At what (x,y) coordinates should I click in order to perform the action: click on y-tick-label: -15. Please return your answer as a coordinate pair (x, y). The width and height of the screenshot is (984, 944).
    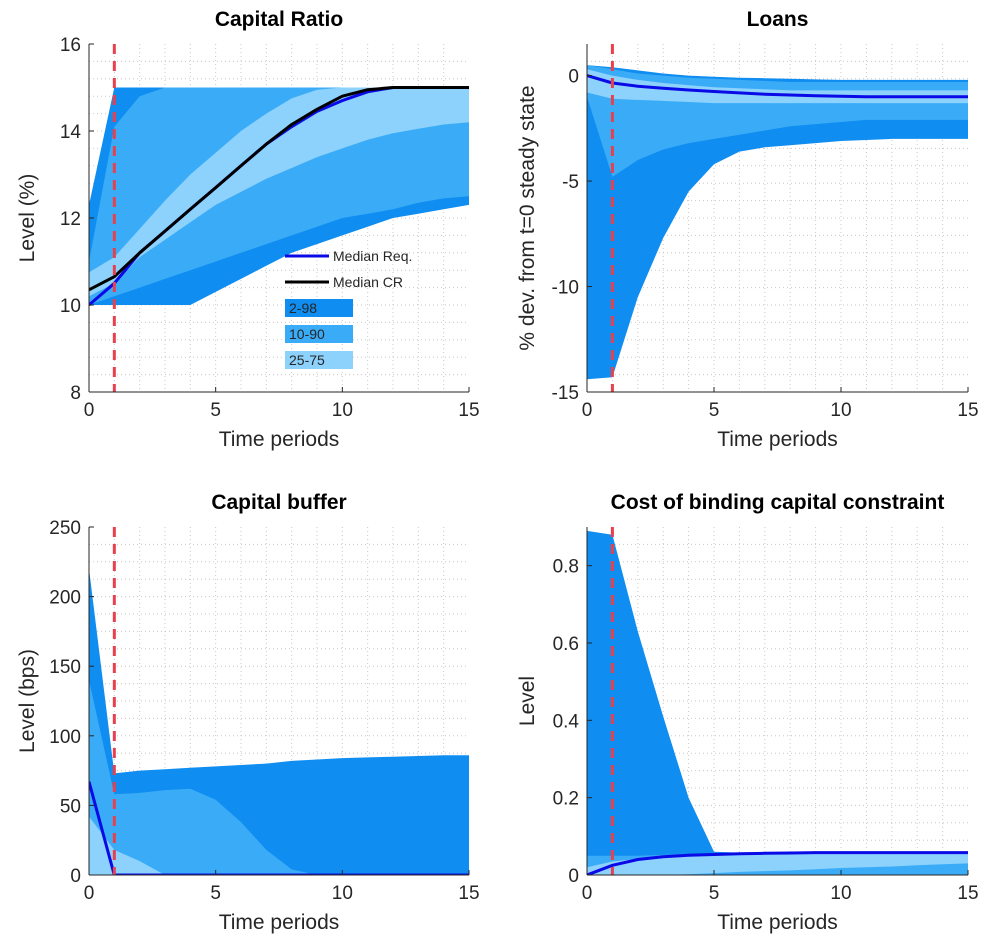
    Looking at the image, I should click on (565, 393).